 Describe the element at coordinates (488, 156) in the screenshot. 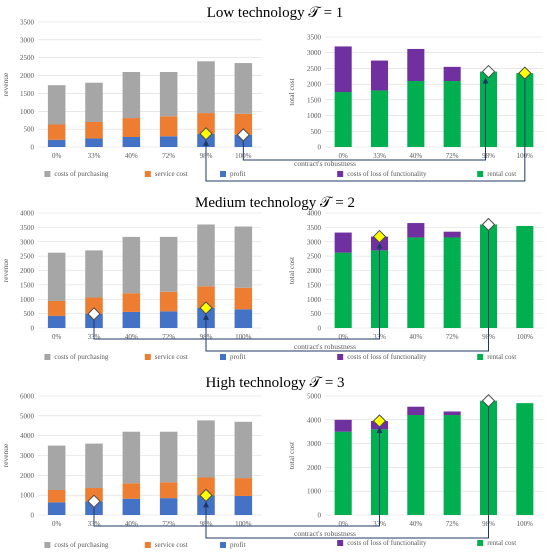

I see `x-tick-label: 98%` at that location.